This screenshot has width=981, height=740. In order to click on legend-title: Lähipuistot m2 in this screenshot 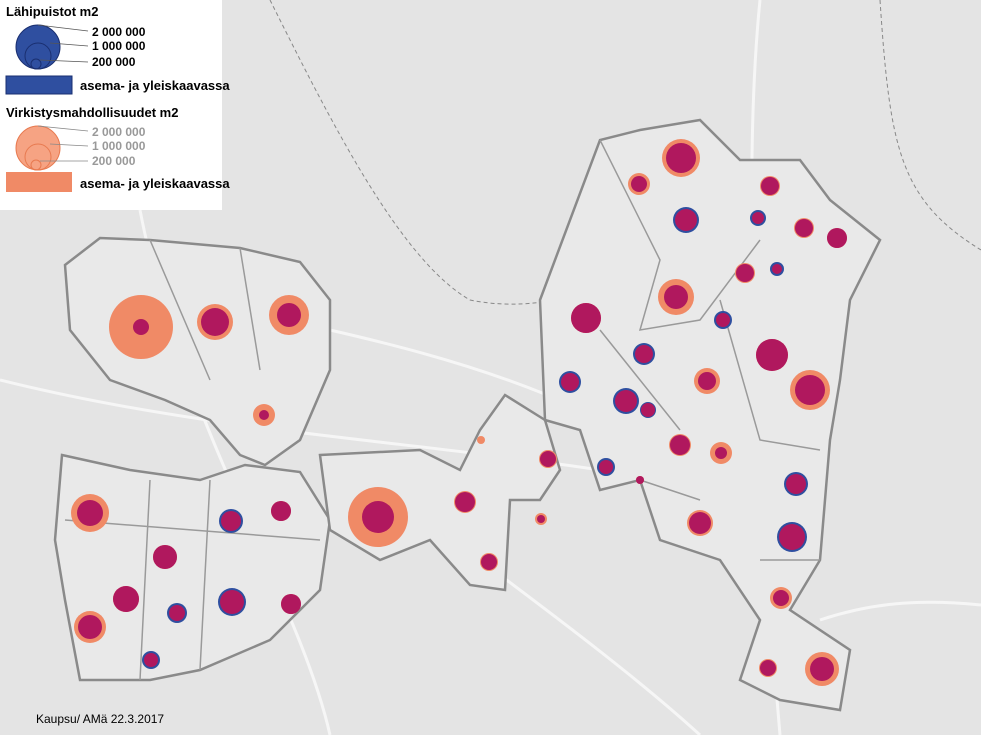, I will do `click(52, 11)`.